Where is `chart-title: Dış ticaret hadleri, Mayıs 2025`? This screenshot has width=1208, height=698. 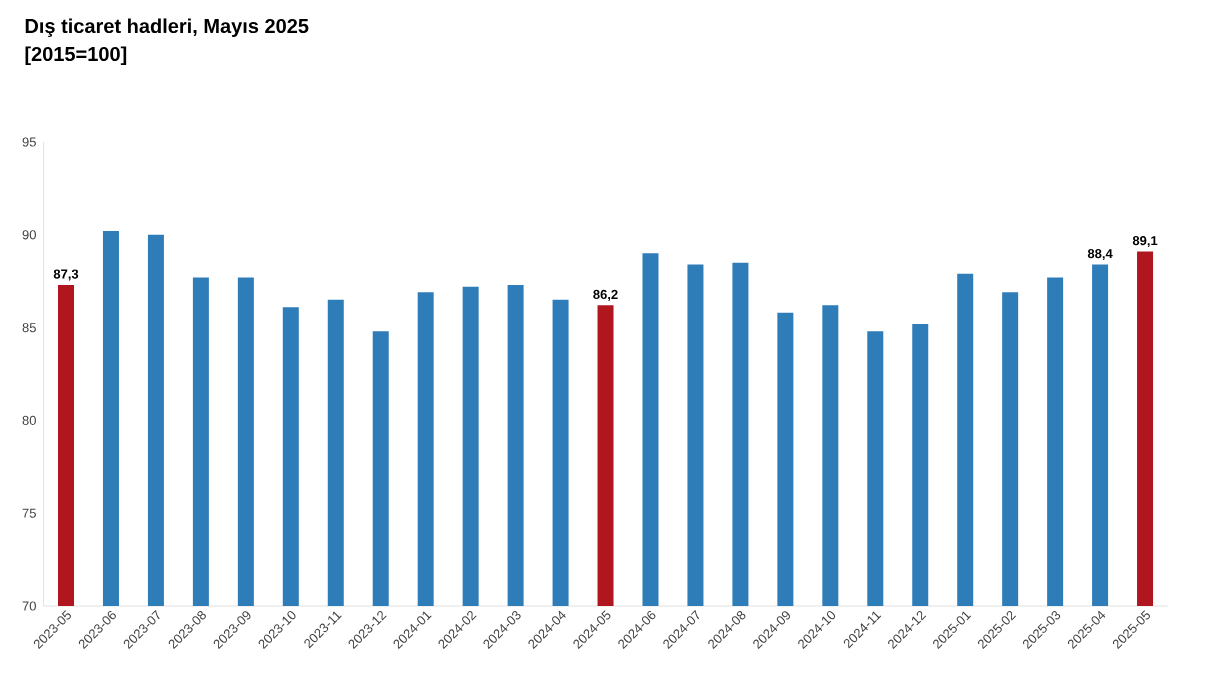 chart-title: Dış ticaret hadleri, Mayıs 2025 is located at coordinates (167, 28).